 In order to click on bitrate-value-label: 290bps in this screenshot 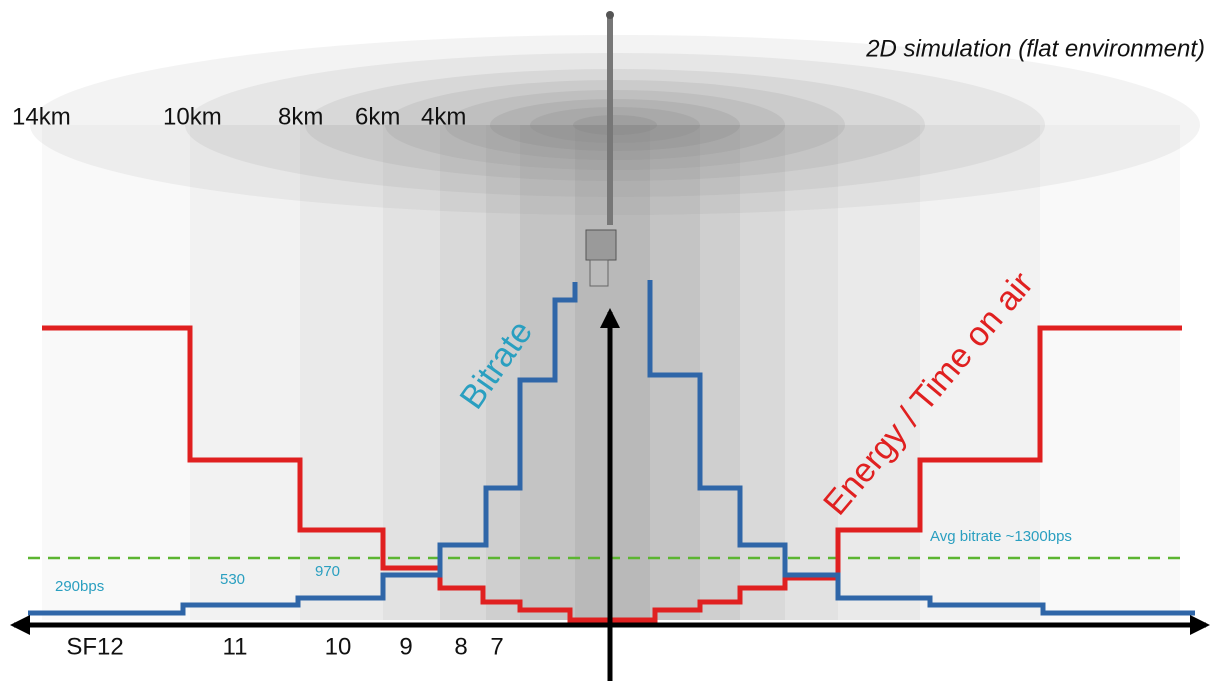, I will do `click(79, 586)`.